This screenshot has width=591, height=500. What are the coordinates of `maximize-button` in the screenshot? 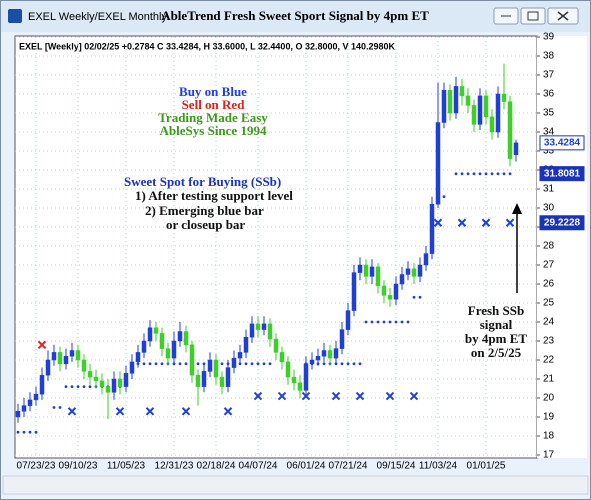 It's located at (533, 16).